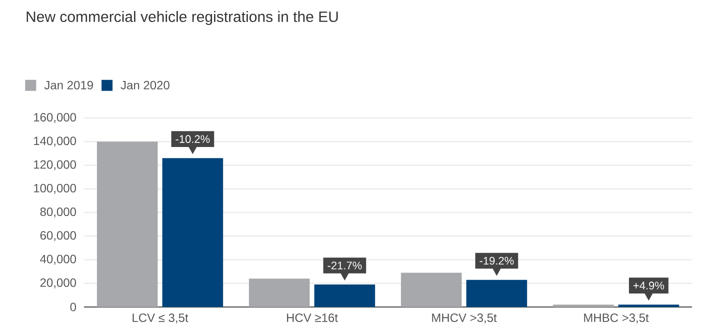 The height and width of the screenshot is (336, 709). Describe the element at coordinates (616, 319) in the screenshot. I see `x-tick-label: MHBC >3,5t` at that location.